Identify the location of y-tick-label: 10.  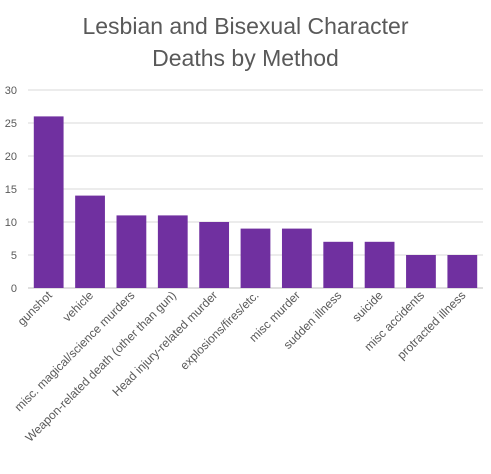
(11, 223).